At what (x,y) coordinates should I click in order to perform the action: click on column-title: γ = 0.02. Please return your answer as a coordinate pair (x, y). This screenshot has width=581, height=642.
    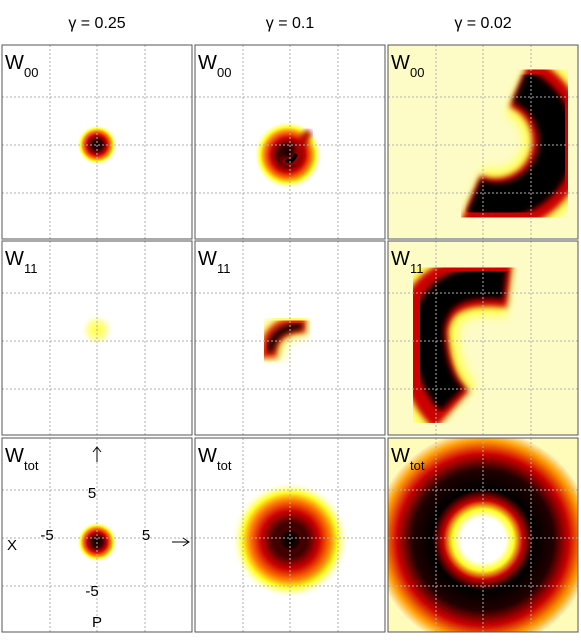
    Looking at the image, I should click on (482, 23).